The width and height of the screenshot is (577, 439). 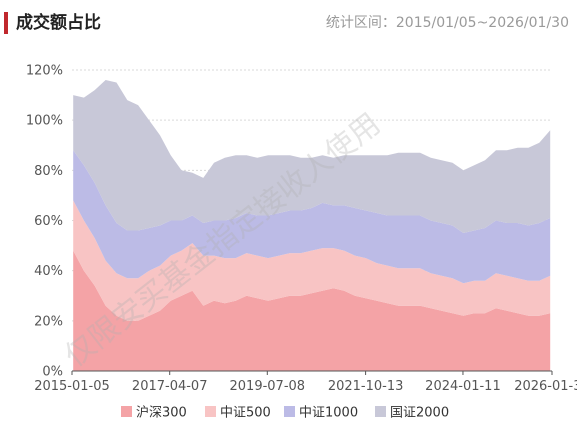 I want to click on title-accent-bar, so click(x=6, y=23).